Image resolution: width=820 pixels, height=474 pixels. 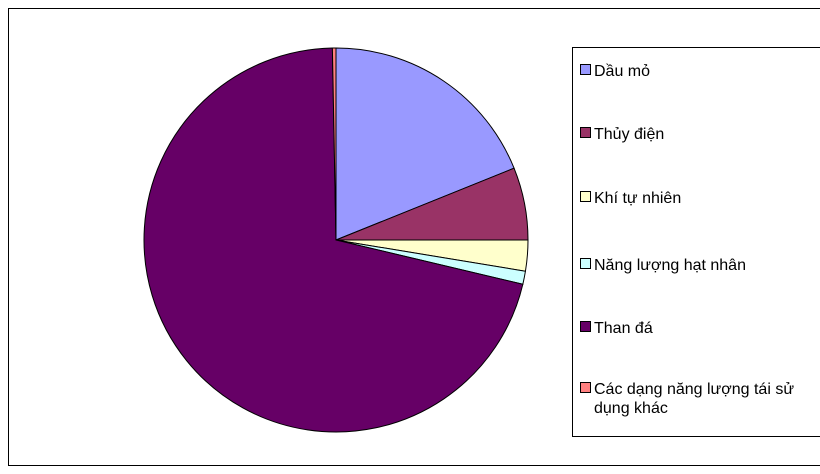 I want to click on legend-label-line: Dầu mỏ, so click(x=622, y=71).